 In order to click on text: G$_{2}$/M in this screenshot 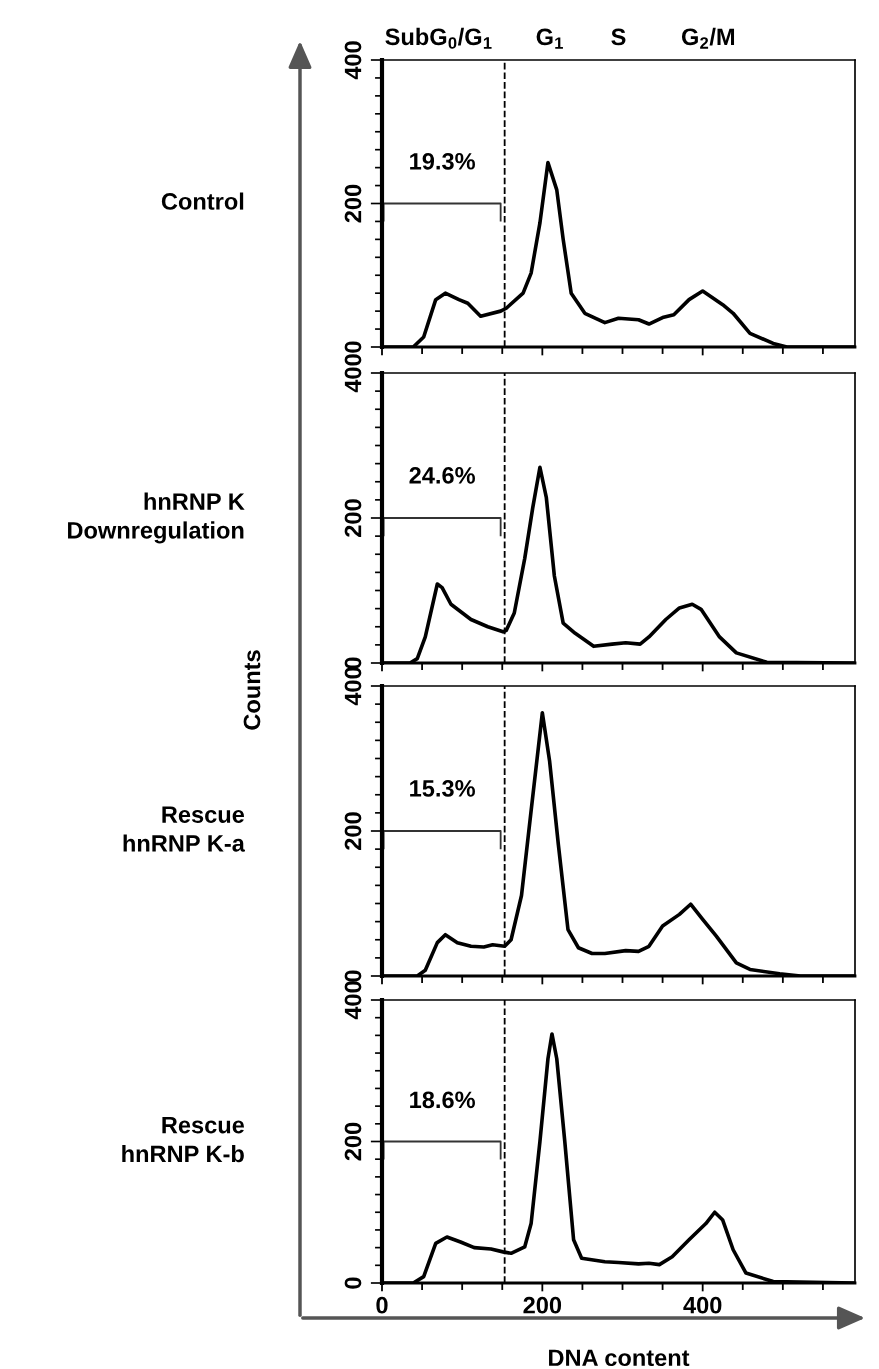, I will do `click(708, 38)`.